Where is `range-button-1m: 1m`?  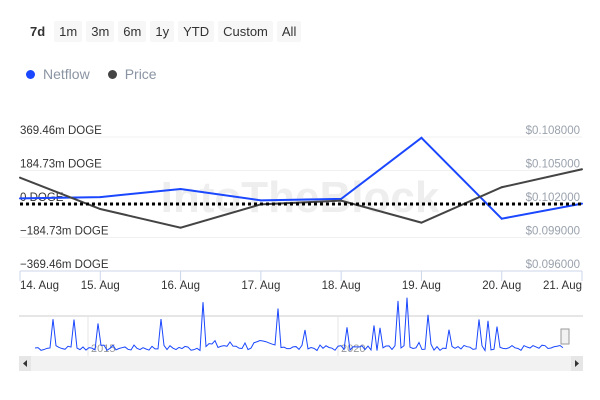 range-button-1m: 1m is located at coordinates (68, 31).